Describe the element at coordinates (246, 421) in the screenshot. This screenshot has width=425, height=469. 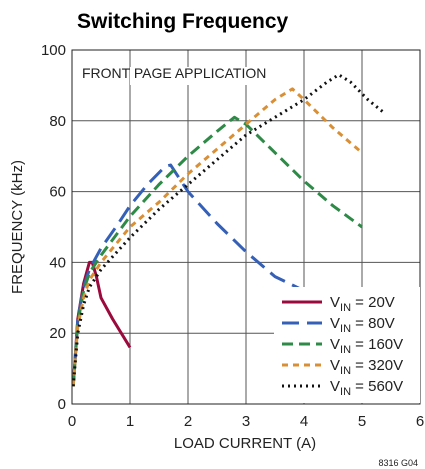
I see `x-tick-label: 3` at that location.